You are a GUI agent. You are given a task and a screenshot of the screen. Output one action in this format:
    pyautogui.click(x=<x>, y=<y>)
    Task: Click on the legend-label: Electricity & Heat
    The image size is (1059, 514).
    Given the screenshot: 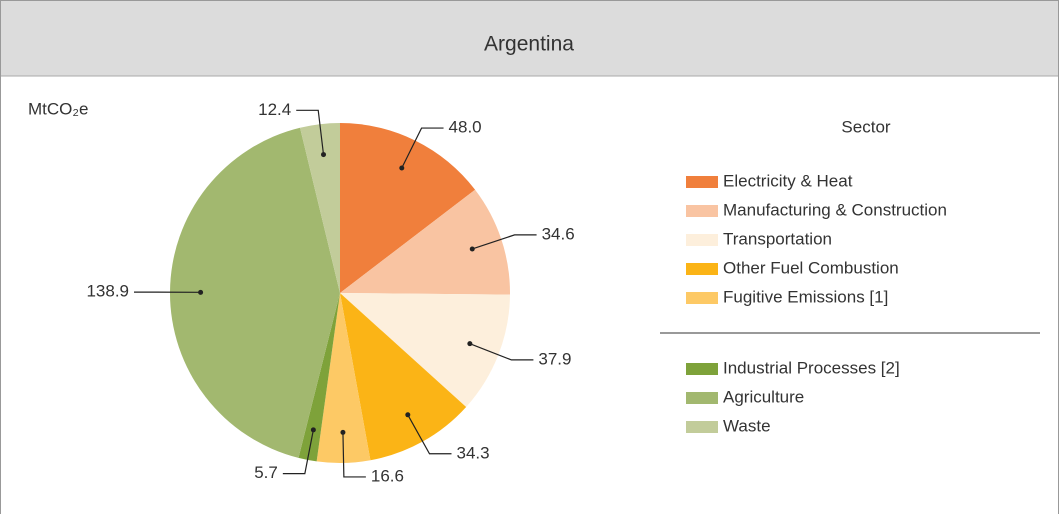 What is the action you would take?
    pyautogui.click(x=788, y=180)
    